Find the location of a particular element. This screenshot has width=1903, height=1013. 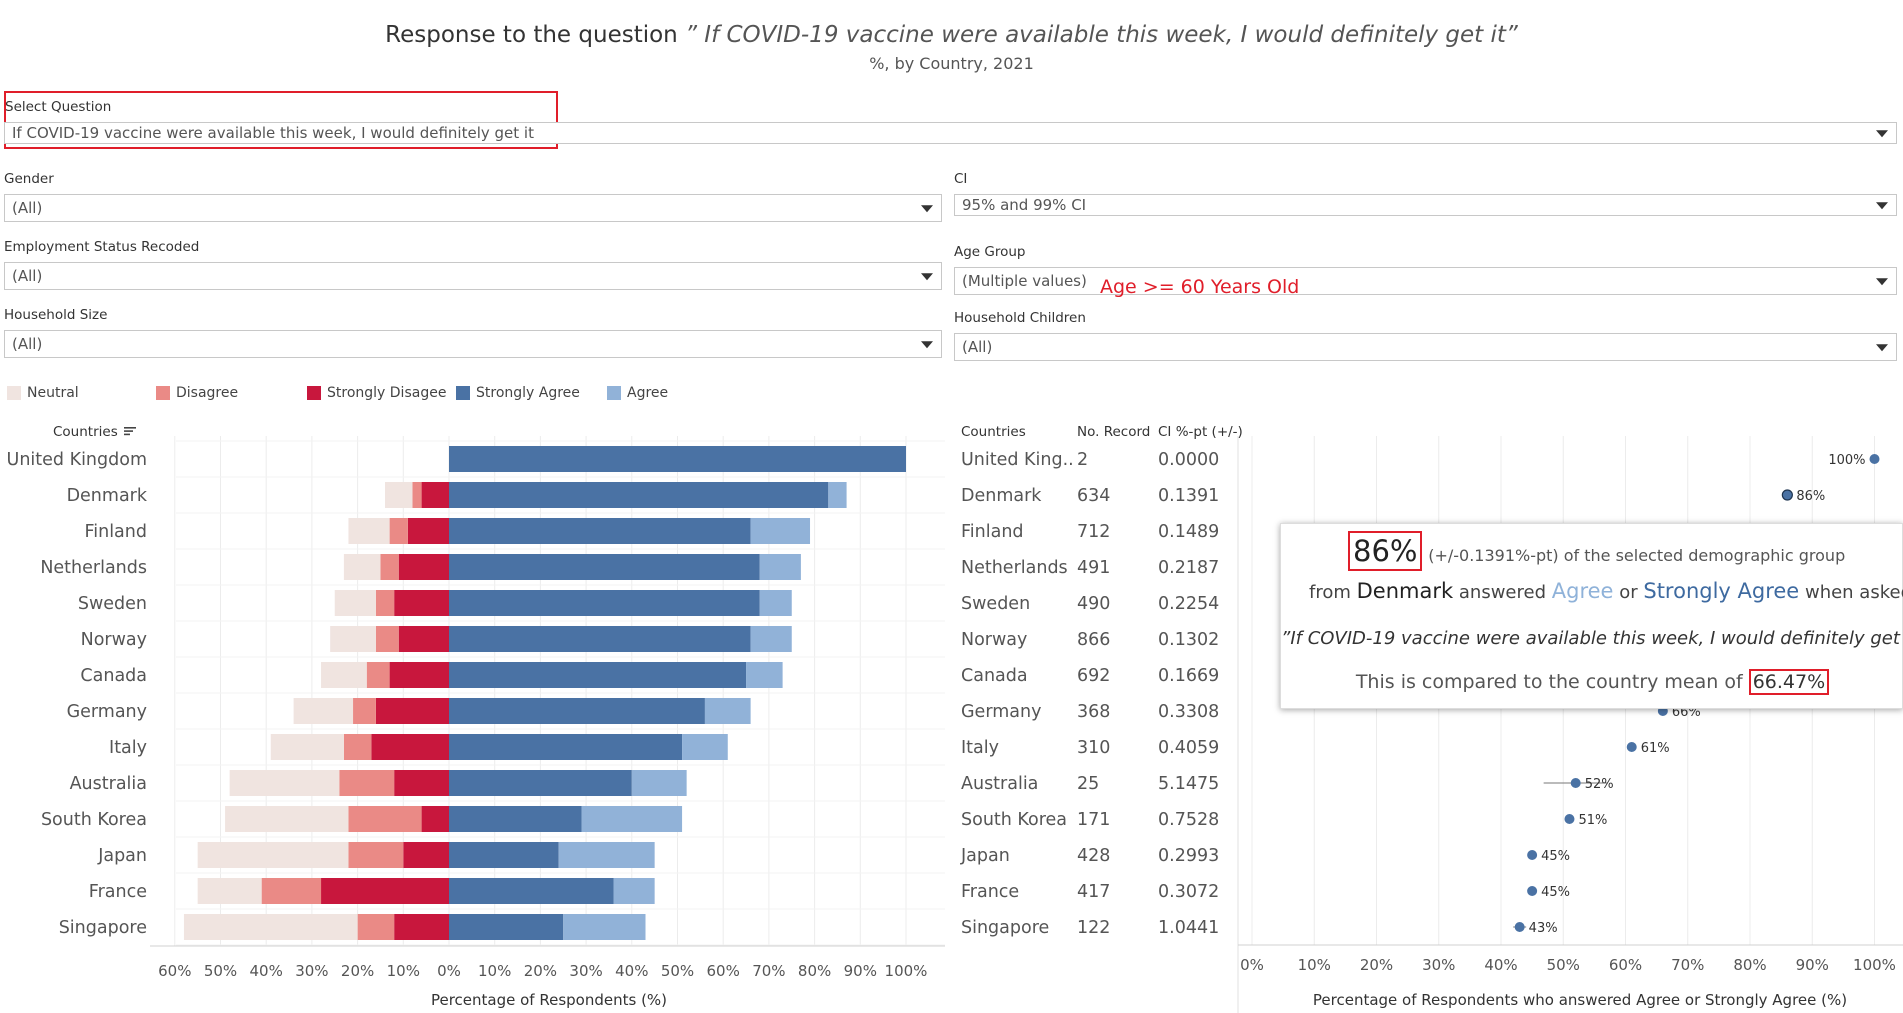

category-label: United Kingdom is located at coordinates (77, 460).